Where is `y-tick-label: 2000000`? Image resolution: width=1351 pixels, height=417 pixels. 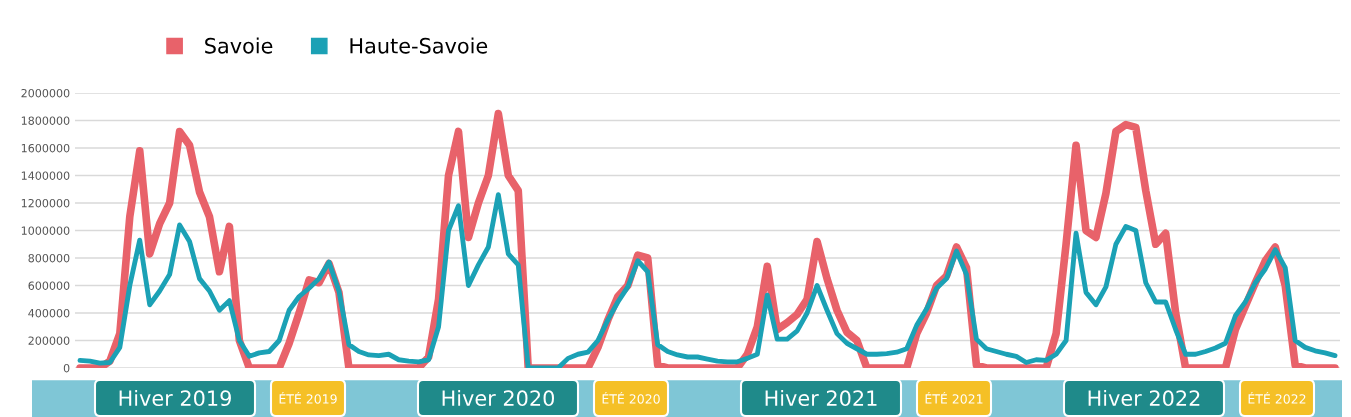 y-tick-label: 2000000 is located at coordinates (45, 93).